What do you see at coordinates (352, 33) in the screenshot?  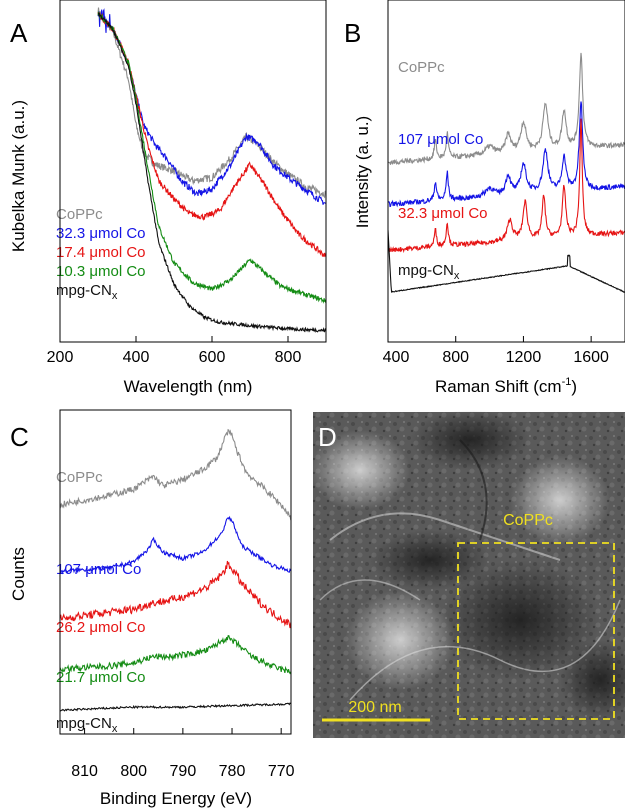 I see `panel-b-letter: B` at bounding box center [352, 33].